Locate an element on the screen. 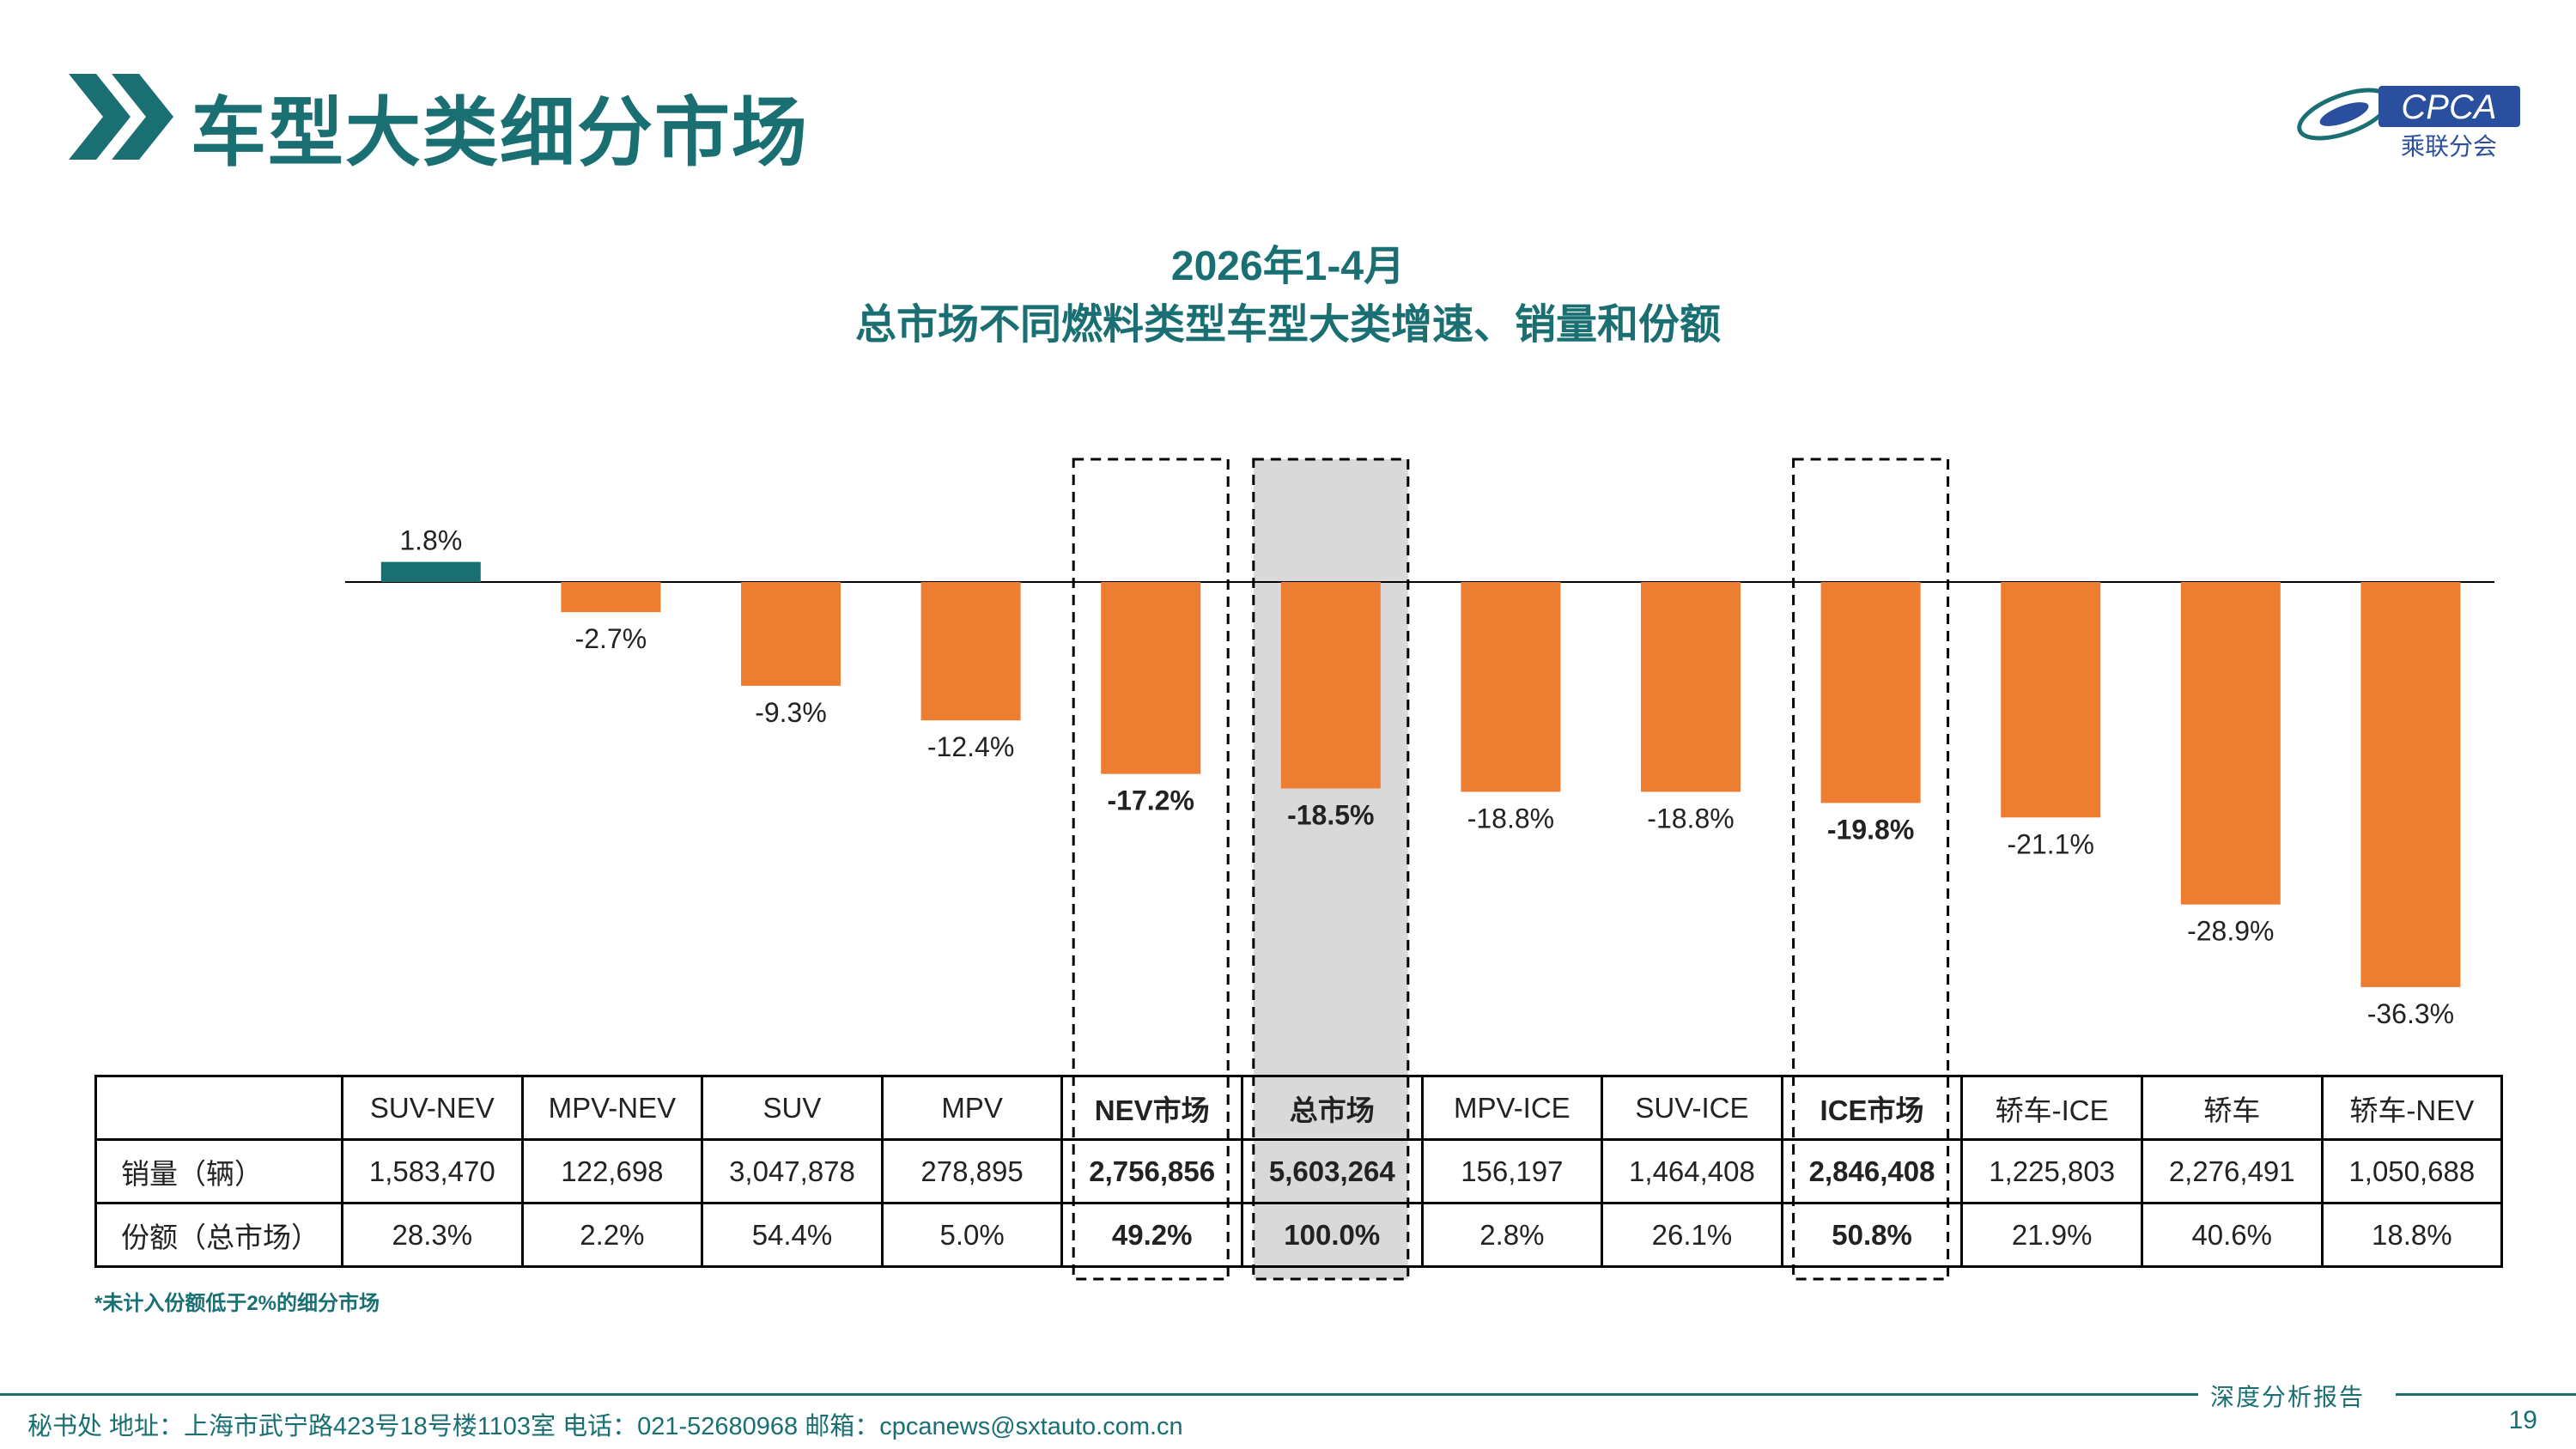  column-header: 总市场 is located at coordinates (1332, 1108).